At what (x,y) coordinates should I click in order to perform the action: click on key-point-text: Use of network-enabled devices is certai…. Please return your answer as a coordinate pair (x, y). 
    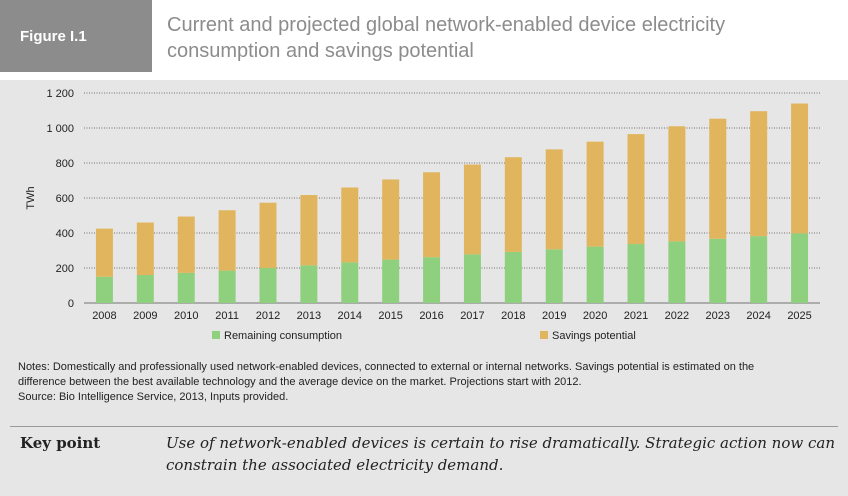
    Looking at the image, I should click on (500, 454).